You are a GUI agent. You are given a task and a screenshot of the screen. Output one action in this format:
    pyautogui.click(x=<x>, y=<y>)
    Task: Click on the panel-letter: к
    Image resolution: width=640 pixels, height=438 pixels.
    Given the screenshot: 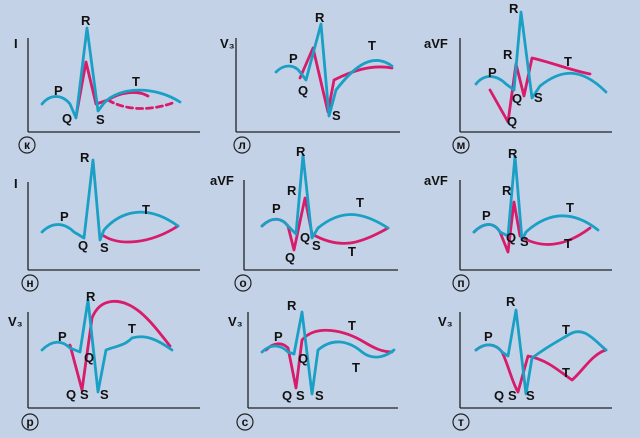 What is the action you would take?
    pyautogui.click(x=27, y=145)
    